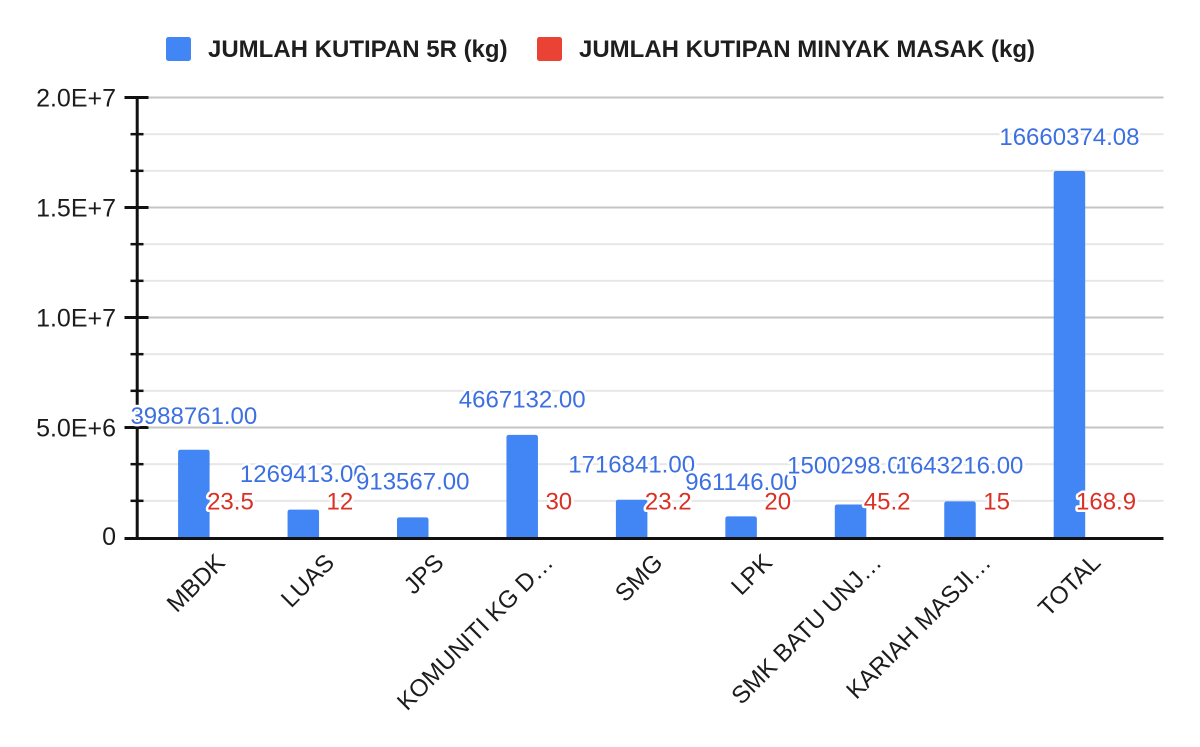 Image resolution: width=1200 pixels, height=747 pixels. I want to click on svg-text: 168.9, so click(1106, 501).